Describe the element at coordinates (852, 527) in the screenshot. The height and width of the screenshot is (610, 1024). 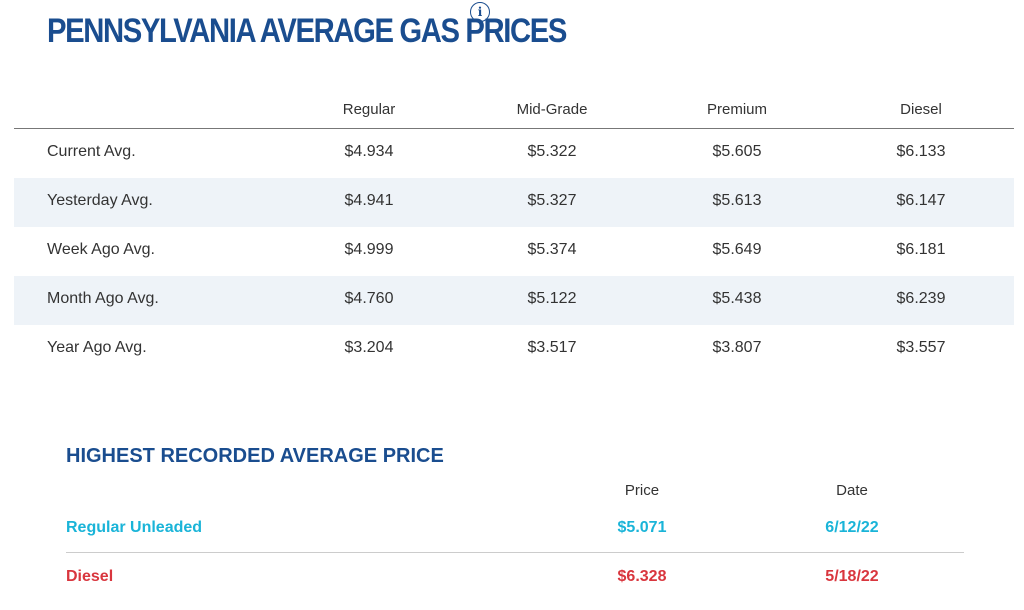
I see `record-date: 6/12/22` at that location.